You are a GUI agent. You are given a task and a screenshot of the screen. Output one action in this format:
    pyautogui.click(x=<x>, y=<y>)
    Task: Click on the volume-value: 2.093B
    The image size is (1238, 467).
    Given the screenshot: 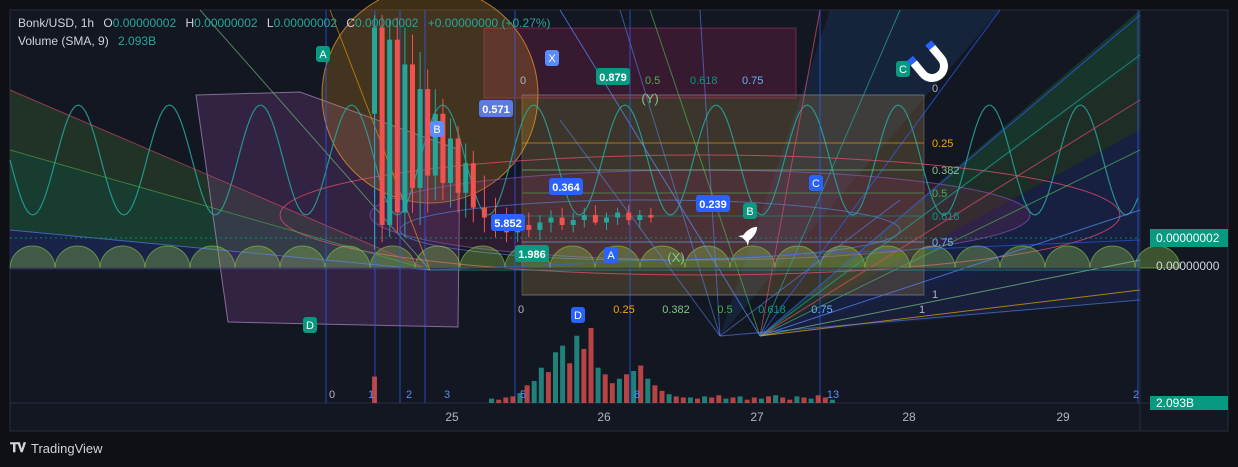 What is the action you would take?
    pyautogui.click(x=137, y=41)
    